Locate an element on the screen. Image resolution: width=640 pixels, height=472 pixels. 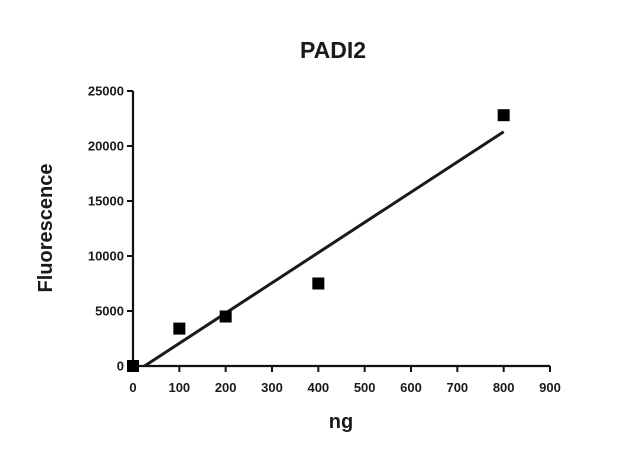
x-tick-label-100: 100 is located at coordinates (179, 387).